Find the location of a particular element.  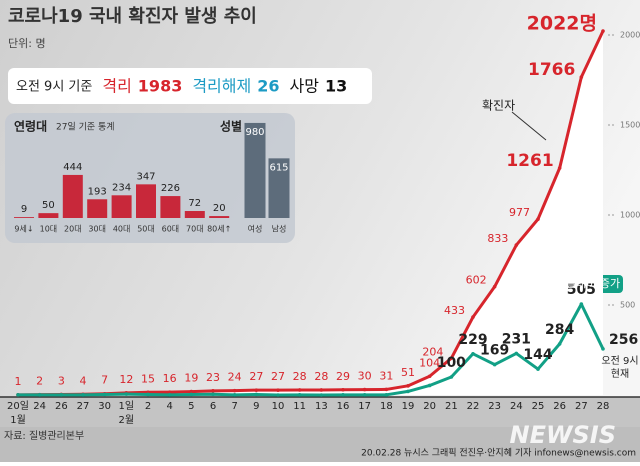

x-tick-label: 22 is located at coordinates (473, 406).